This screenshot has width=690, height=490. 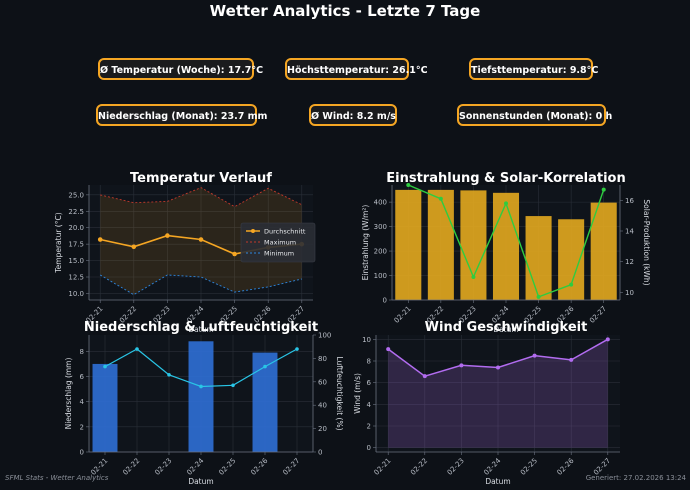 I want to click on y2-tick-label: 20, so click(x=322, y=429).